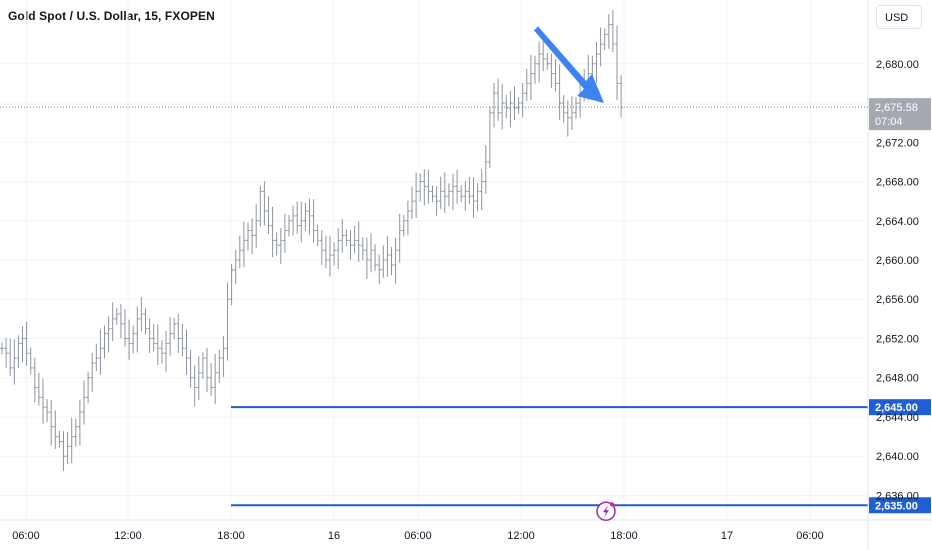 Image resolution: width=932 pixels, height=550 pixels. What do you see at coordinates (896, 108) in the screenshot?
I see `current-price-value: 2,675.58` at bounding box center [896, 108].